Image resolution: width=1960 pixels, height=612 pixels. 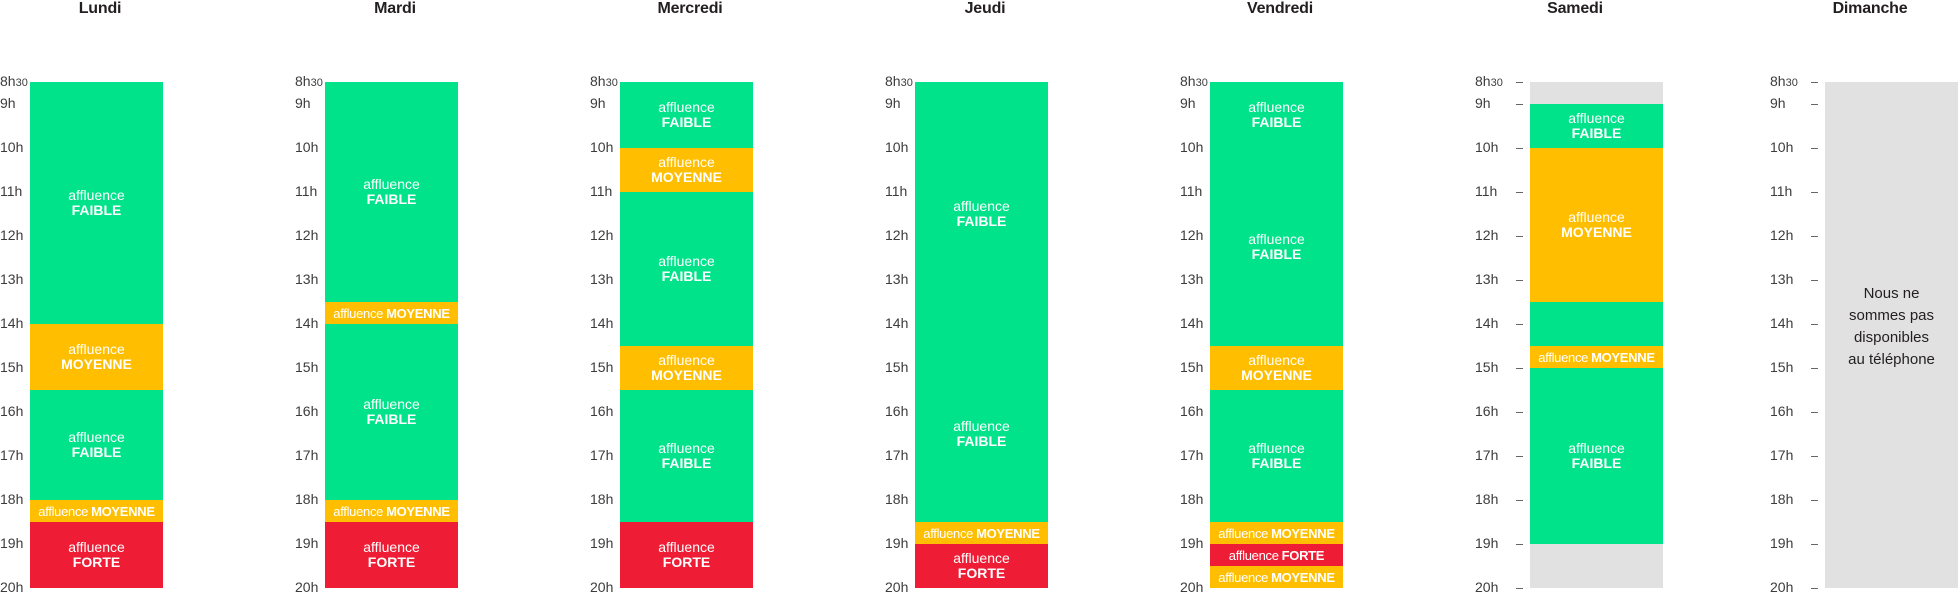 I want to click on affluence-block-faible, so click(x=1596, y=324).